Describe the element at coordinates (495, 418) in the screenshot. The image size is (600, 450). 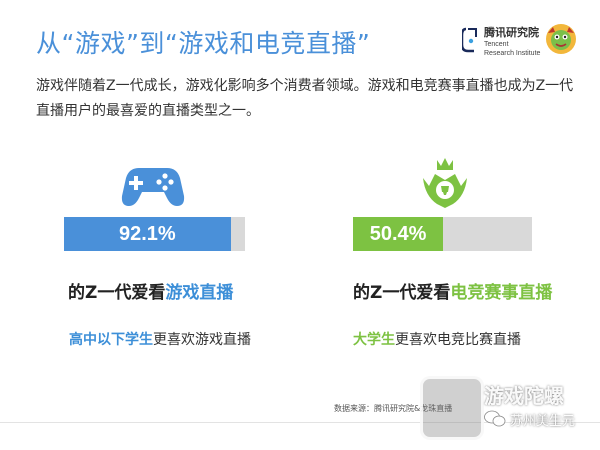
I see `wechat-icon` at that location.